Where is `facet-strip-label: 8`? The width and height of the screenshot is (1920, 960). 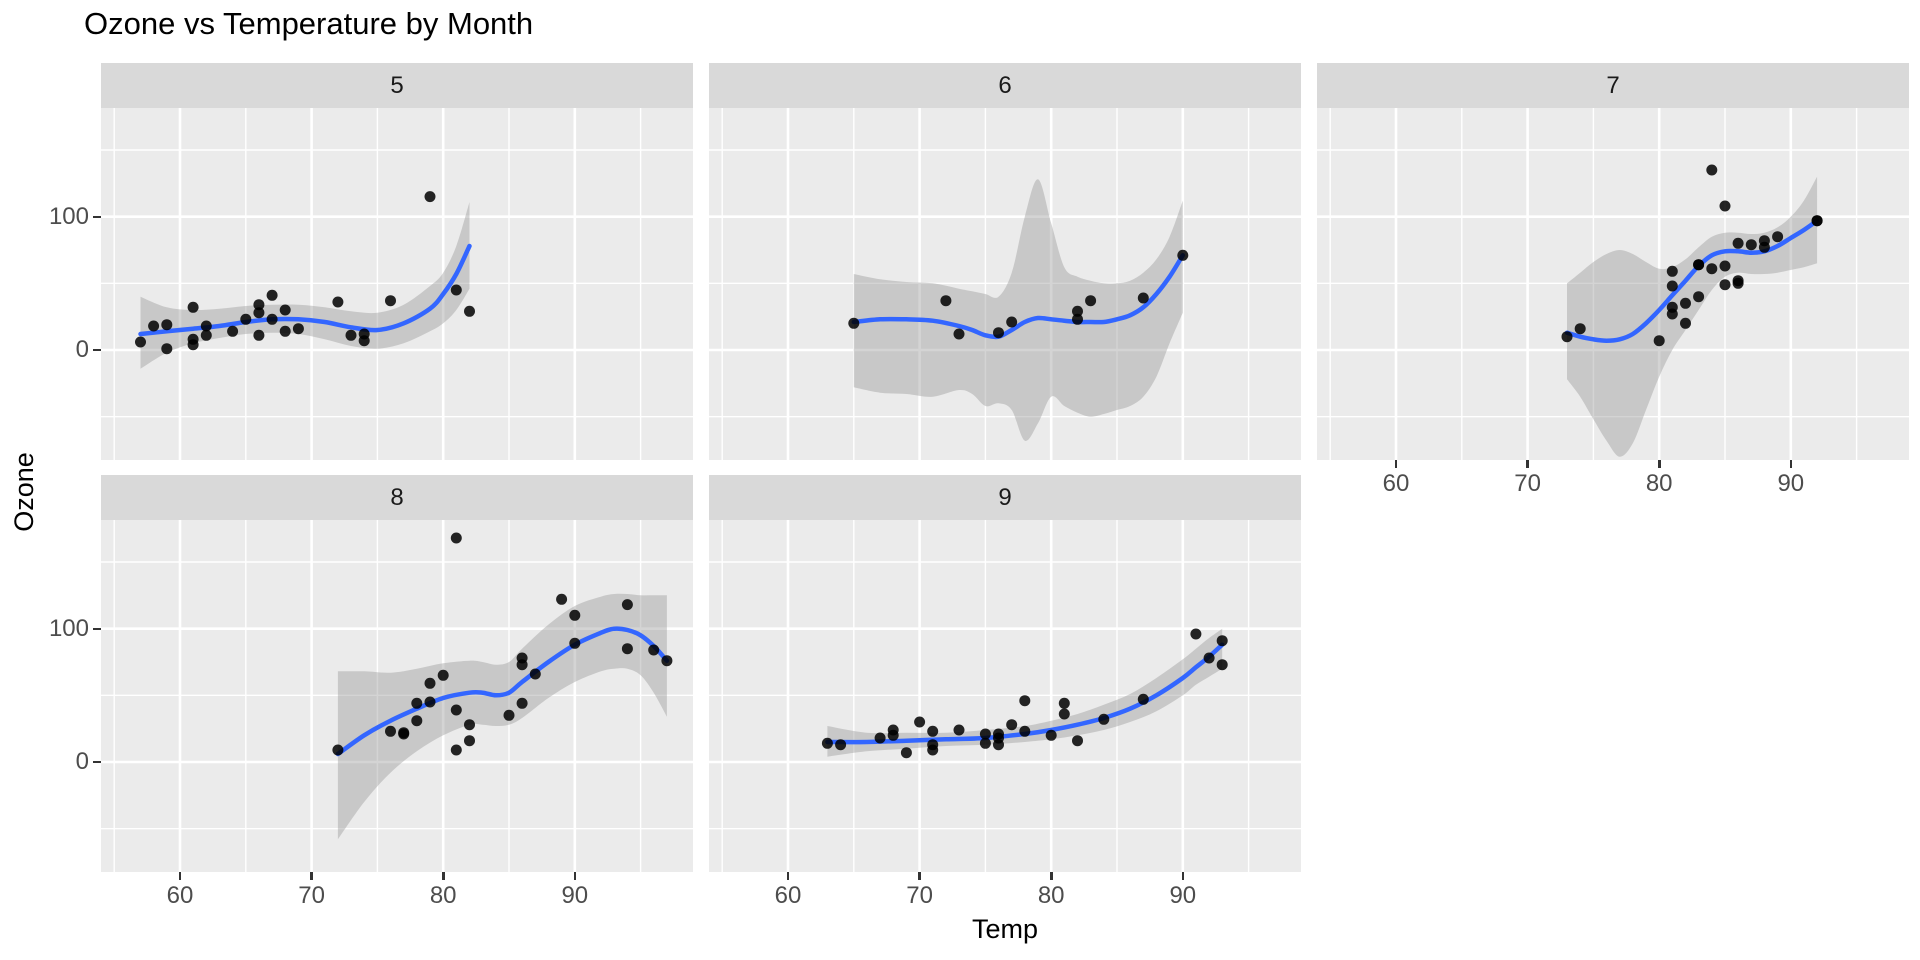 facet-strip-label: 8 is located at coordinates (397, 497).